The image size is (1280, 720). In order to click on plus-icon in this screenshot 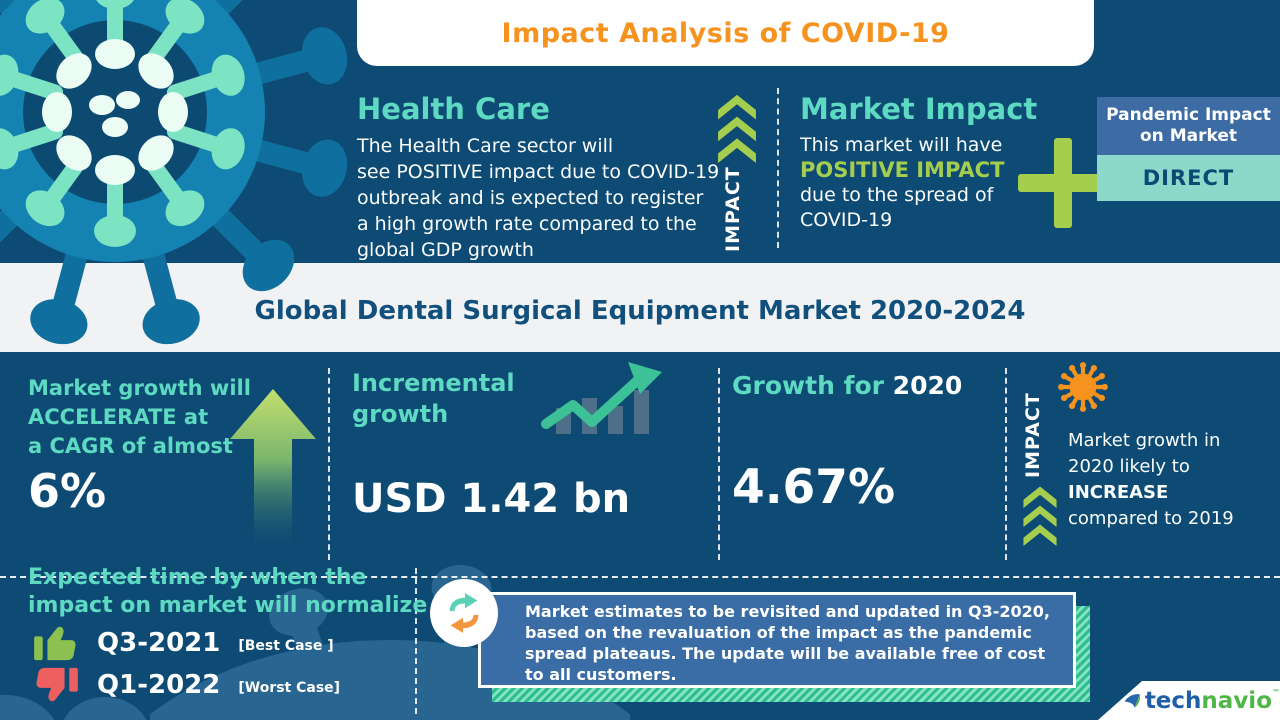, I will do `click(1063, 183)`.